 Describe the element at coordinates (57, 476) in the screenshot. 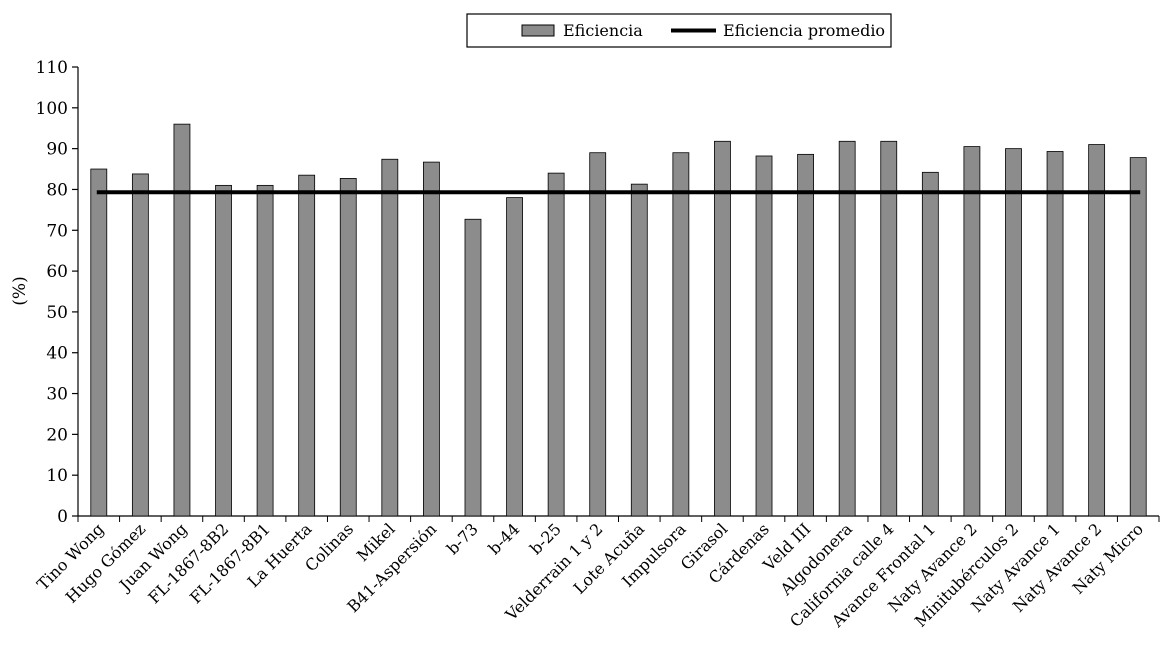

I see `y-tick-label: 10` at that location.